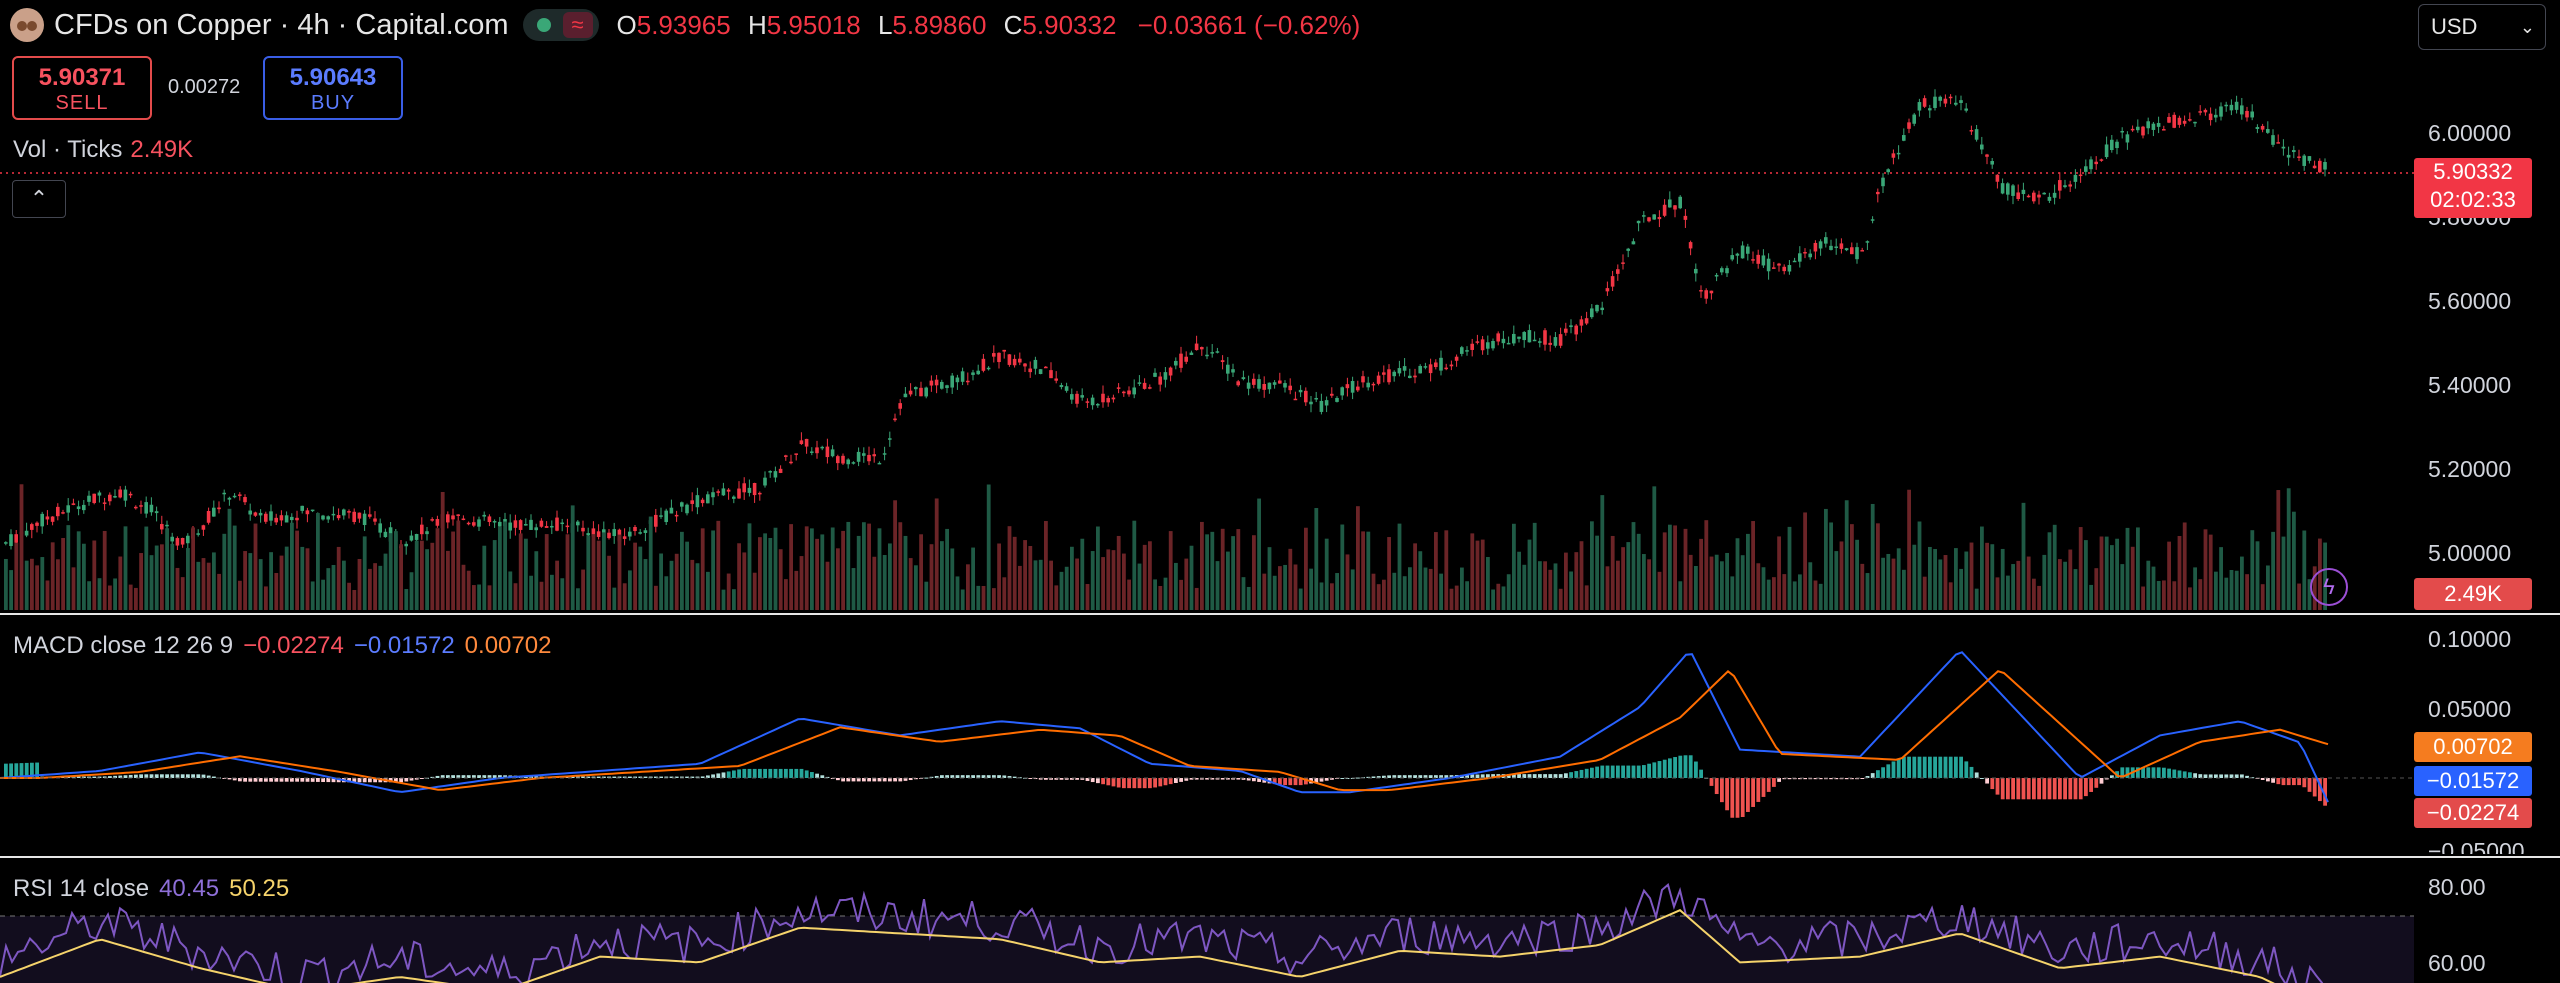 Image resolution: width=2560 pixels, height=983 pixels. I want to click on volume-bars, so click(1165, 547).